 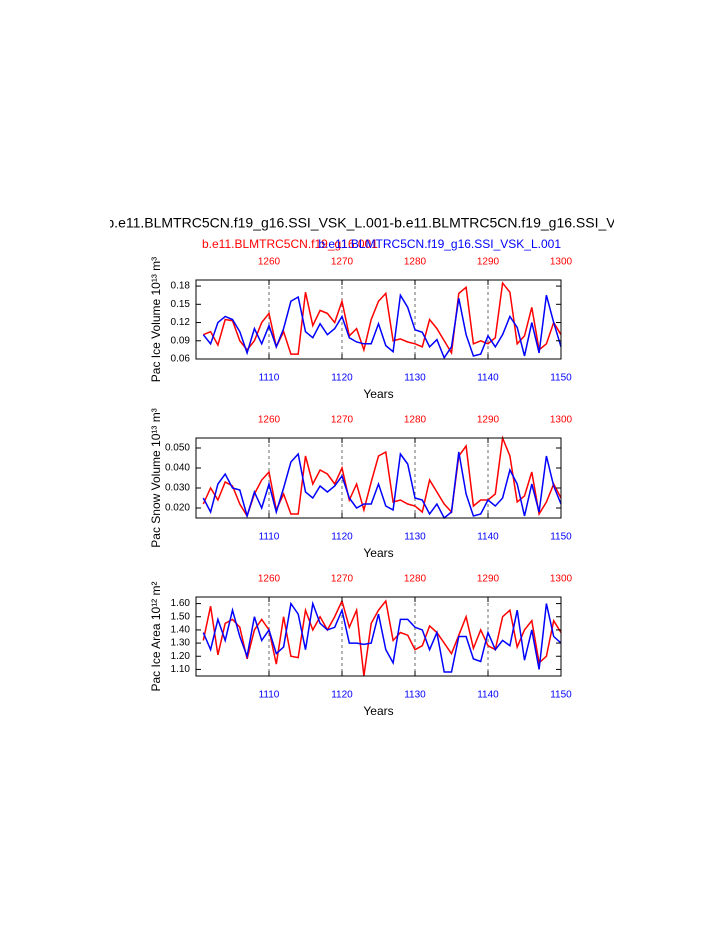 What do you see at coordinates (156, 477) in the screenshot?
I see `y-axis-label: Pac Snow Volume 10¹³ m³` at bounding box center [156, 477].